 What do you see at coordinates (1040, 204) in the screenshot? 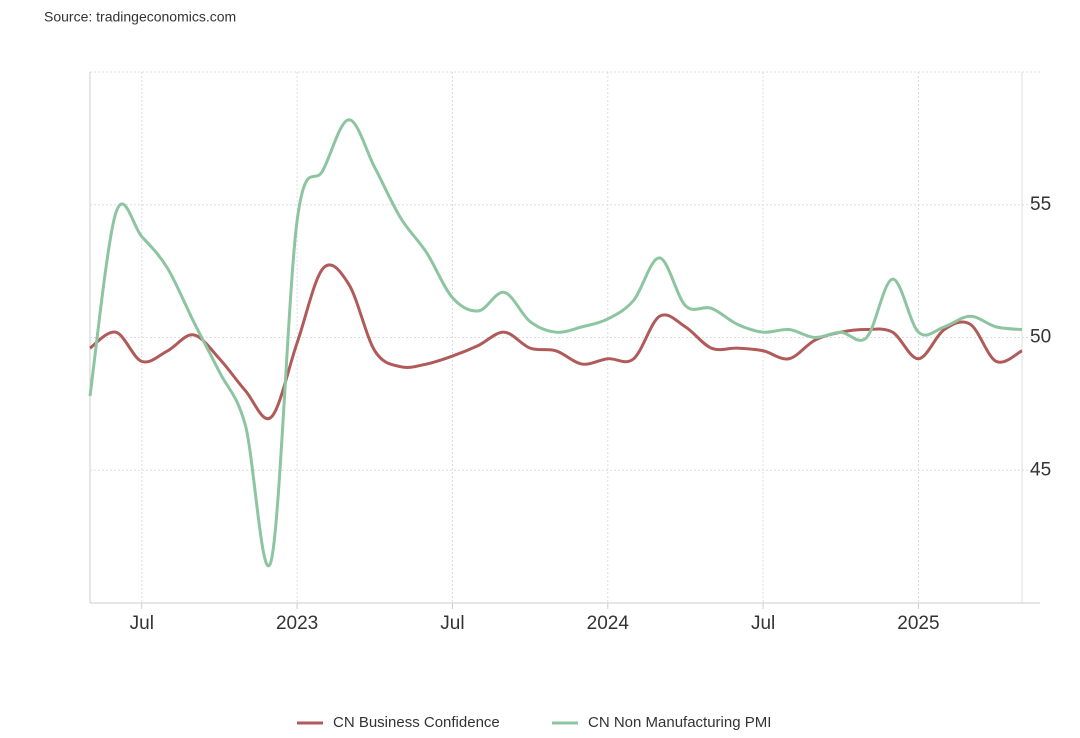
I see `y-tick-label: 55` at bounding box center [1040, 204].